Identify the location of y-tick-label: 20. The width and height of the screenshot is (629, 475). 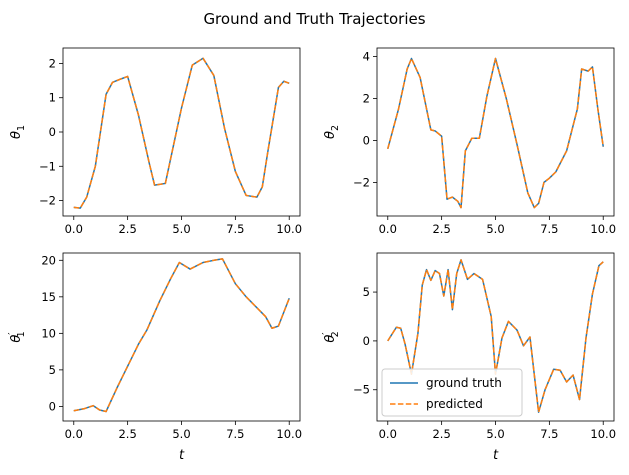
(48, 260).